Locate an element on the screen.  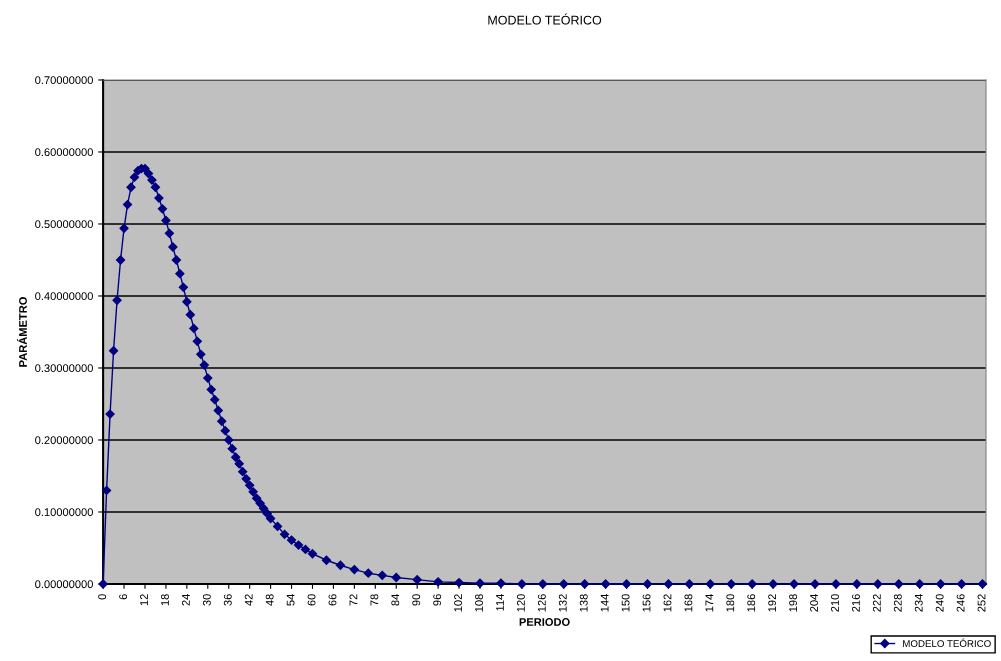
x-tick-label: 108 is located at coordinates (479, 603).